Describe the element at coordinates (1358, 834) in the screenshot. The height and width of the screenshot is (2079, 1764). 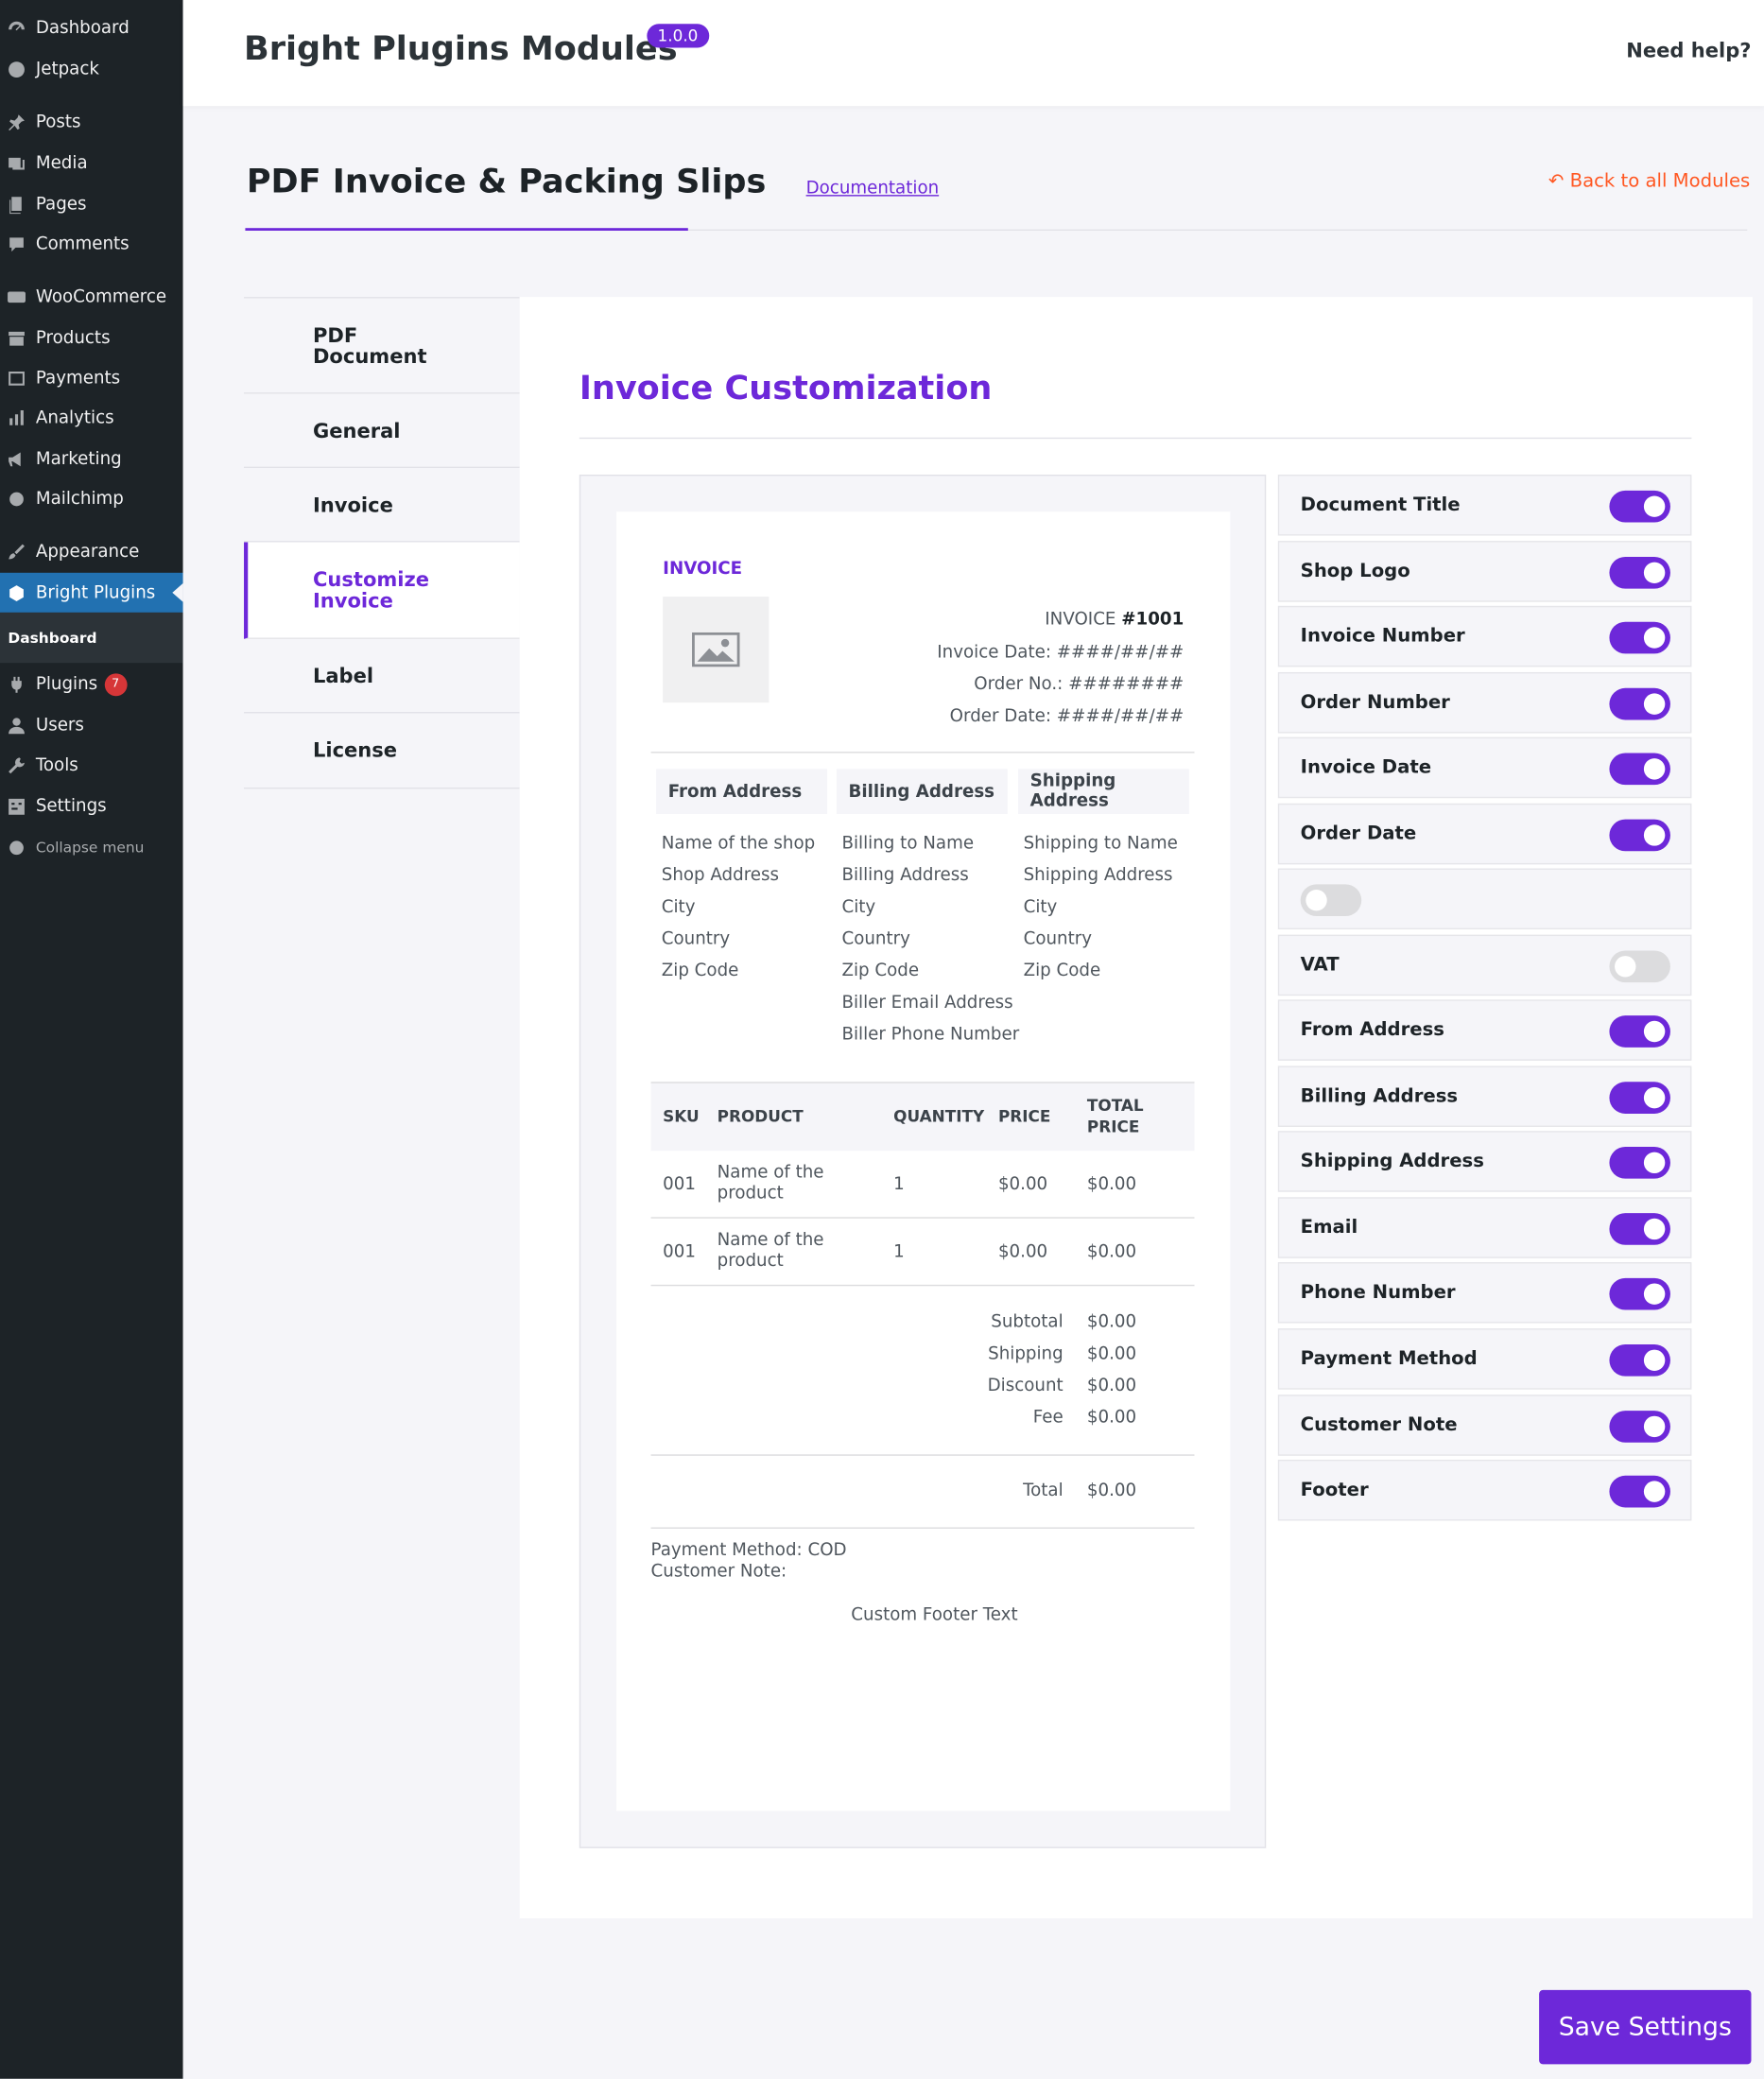
I see `toggle-label: Order Date` at that location.